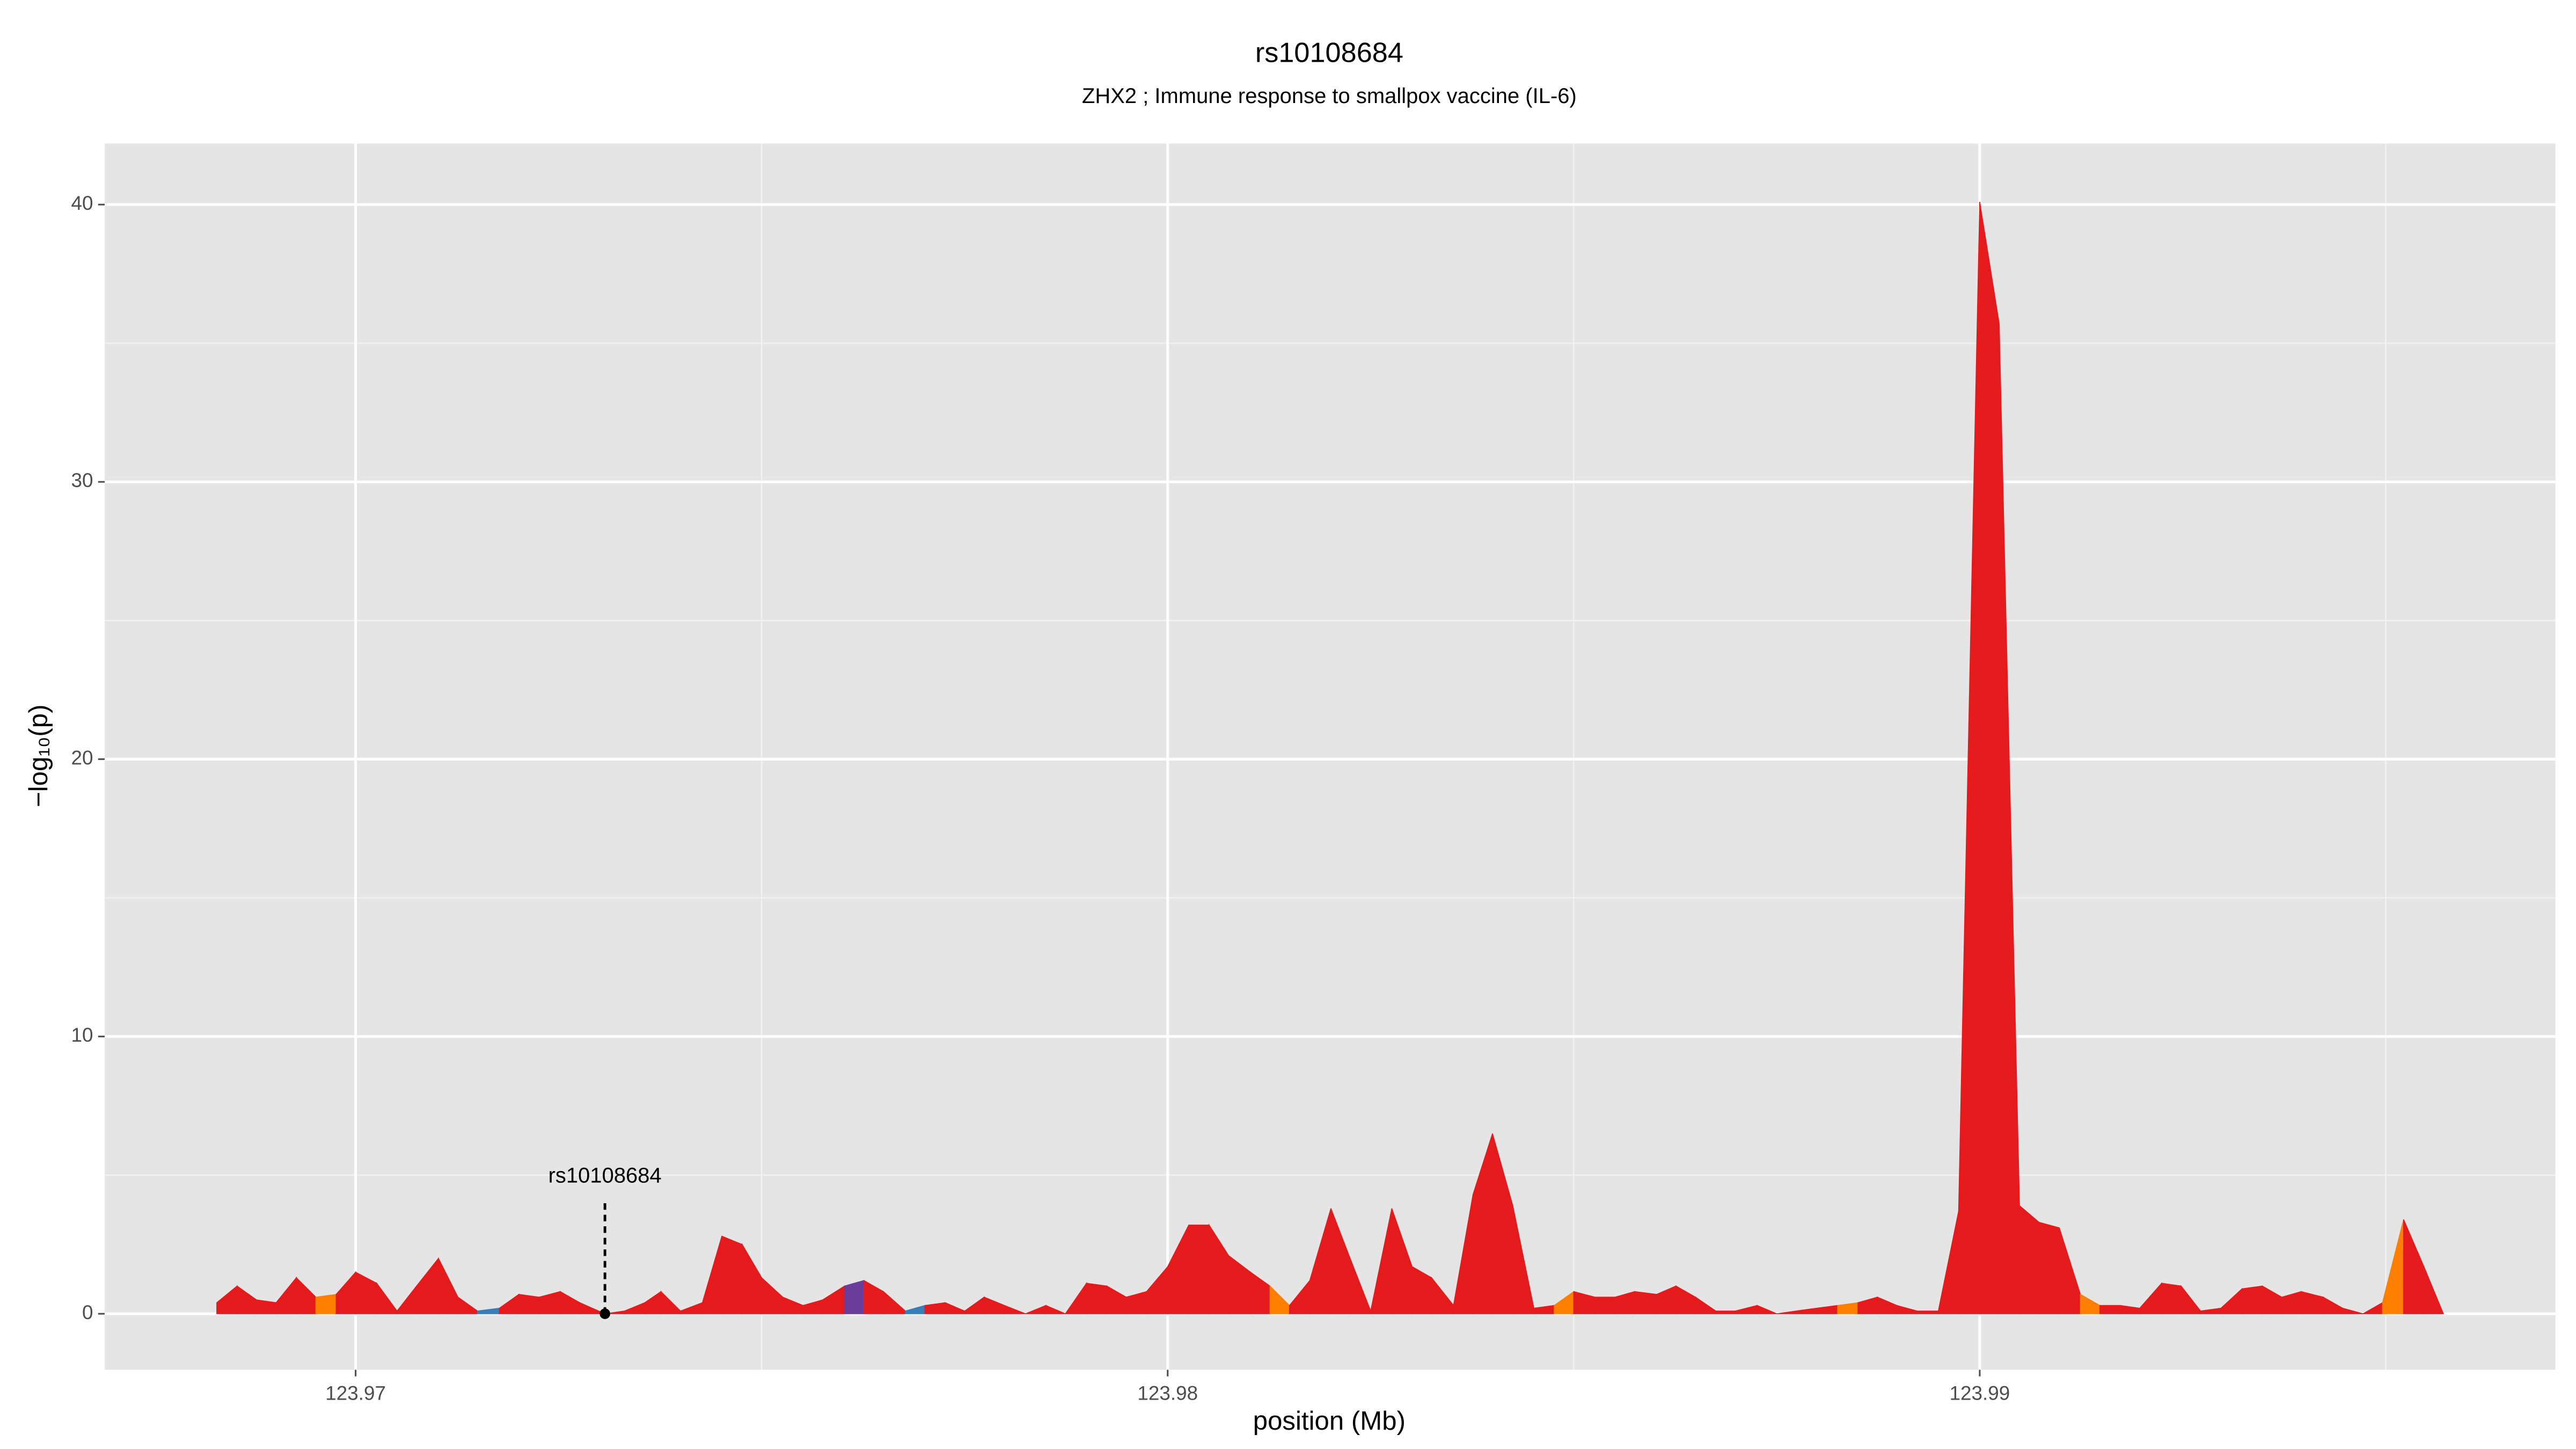  What do you see at coordinates (82, 481) in the screenshot?
I see `y-tick-label: 30` at bounding box center [82, 481].